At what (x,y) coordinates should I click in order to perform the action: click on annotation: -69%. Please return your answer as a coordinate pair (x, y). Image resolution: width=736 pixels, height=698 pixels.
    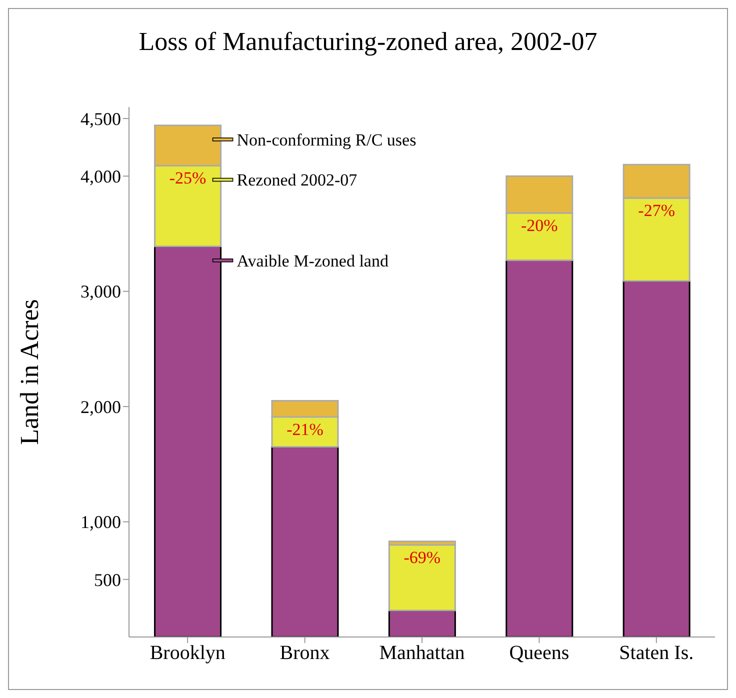
    Looking at the image, I should click on (422, 557).